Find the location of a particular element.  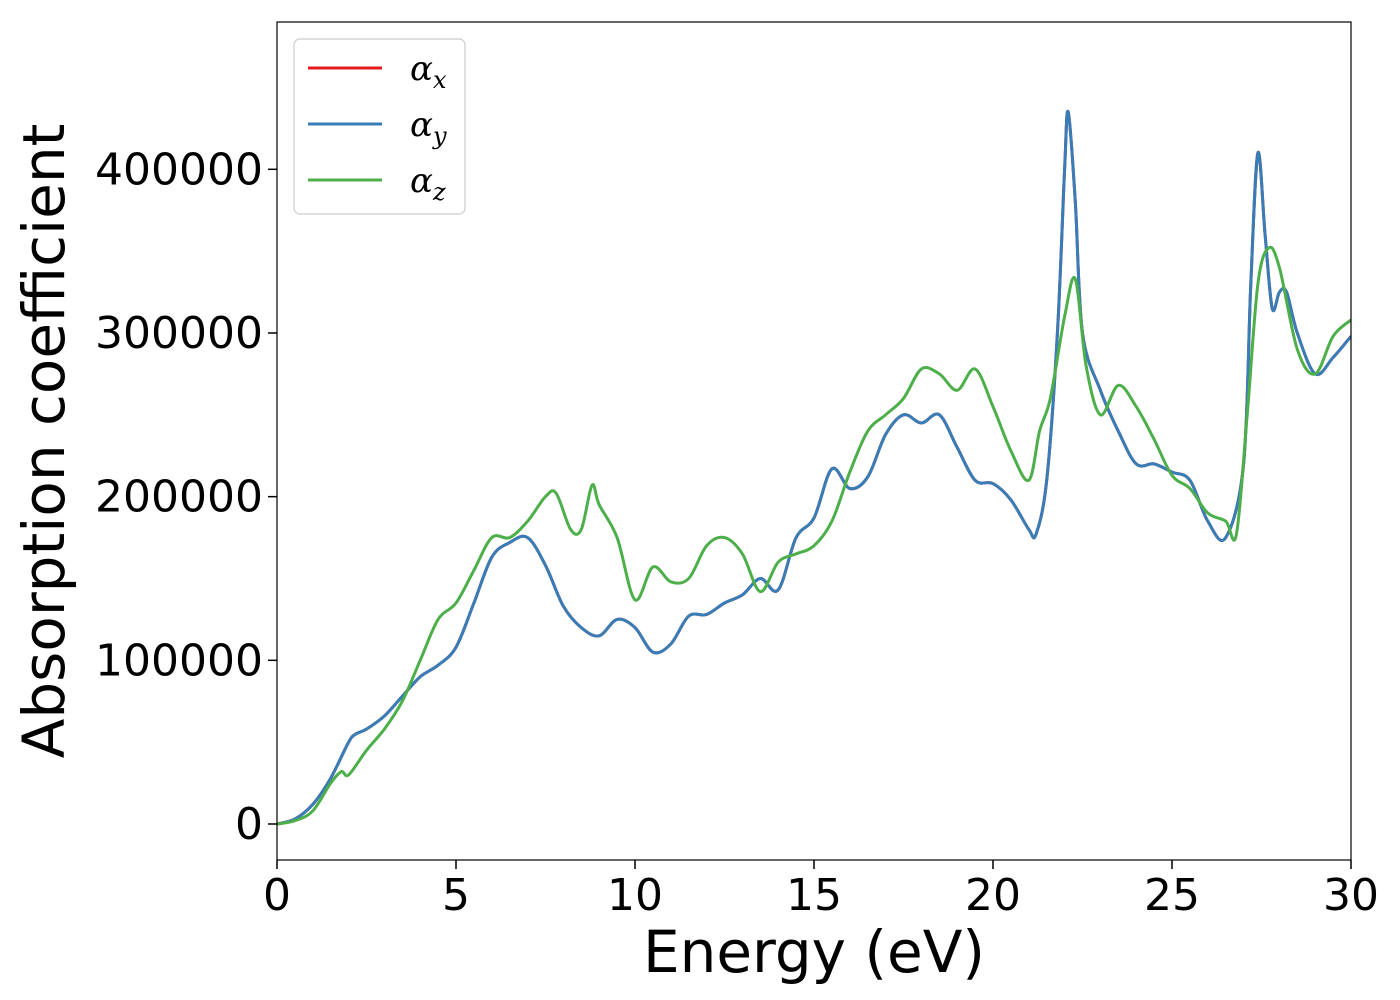

y-tick-label: 0 is located at coordinates (249, 824).